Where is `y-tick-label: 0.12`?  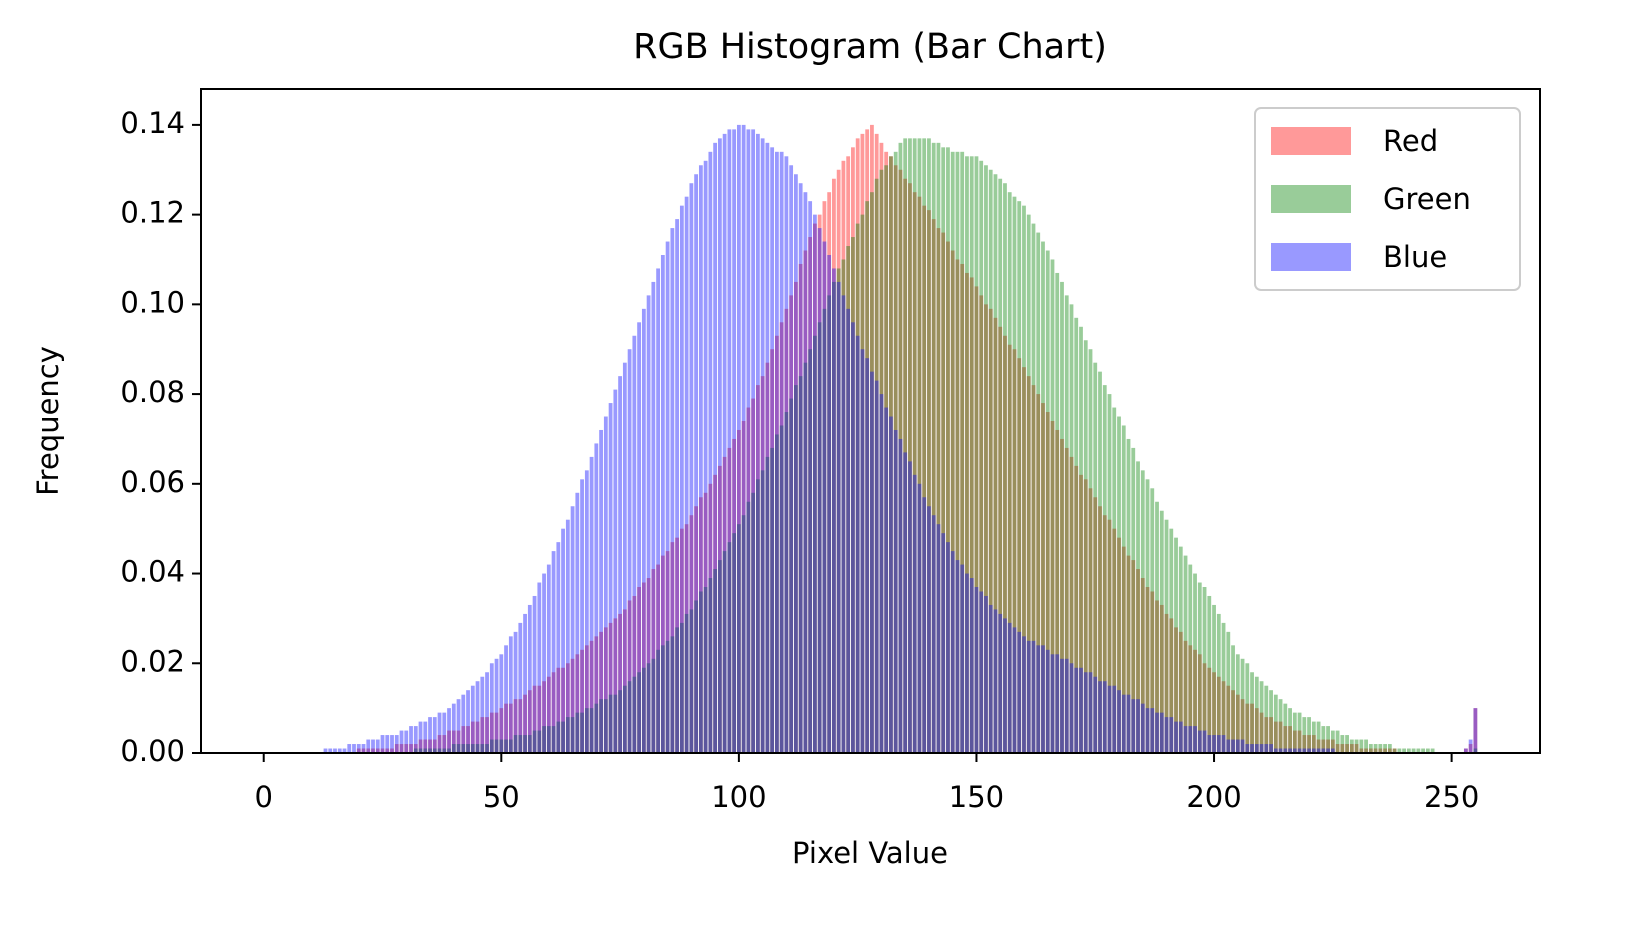
y-tick-label: 0.12 is located at coordinates (152, 213).